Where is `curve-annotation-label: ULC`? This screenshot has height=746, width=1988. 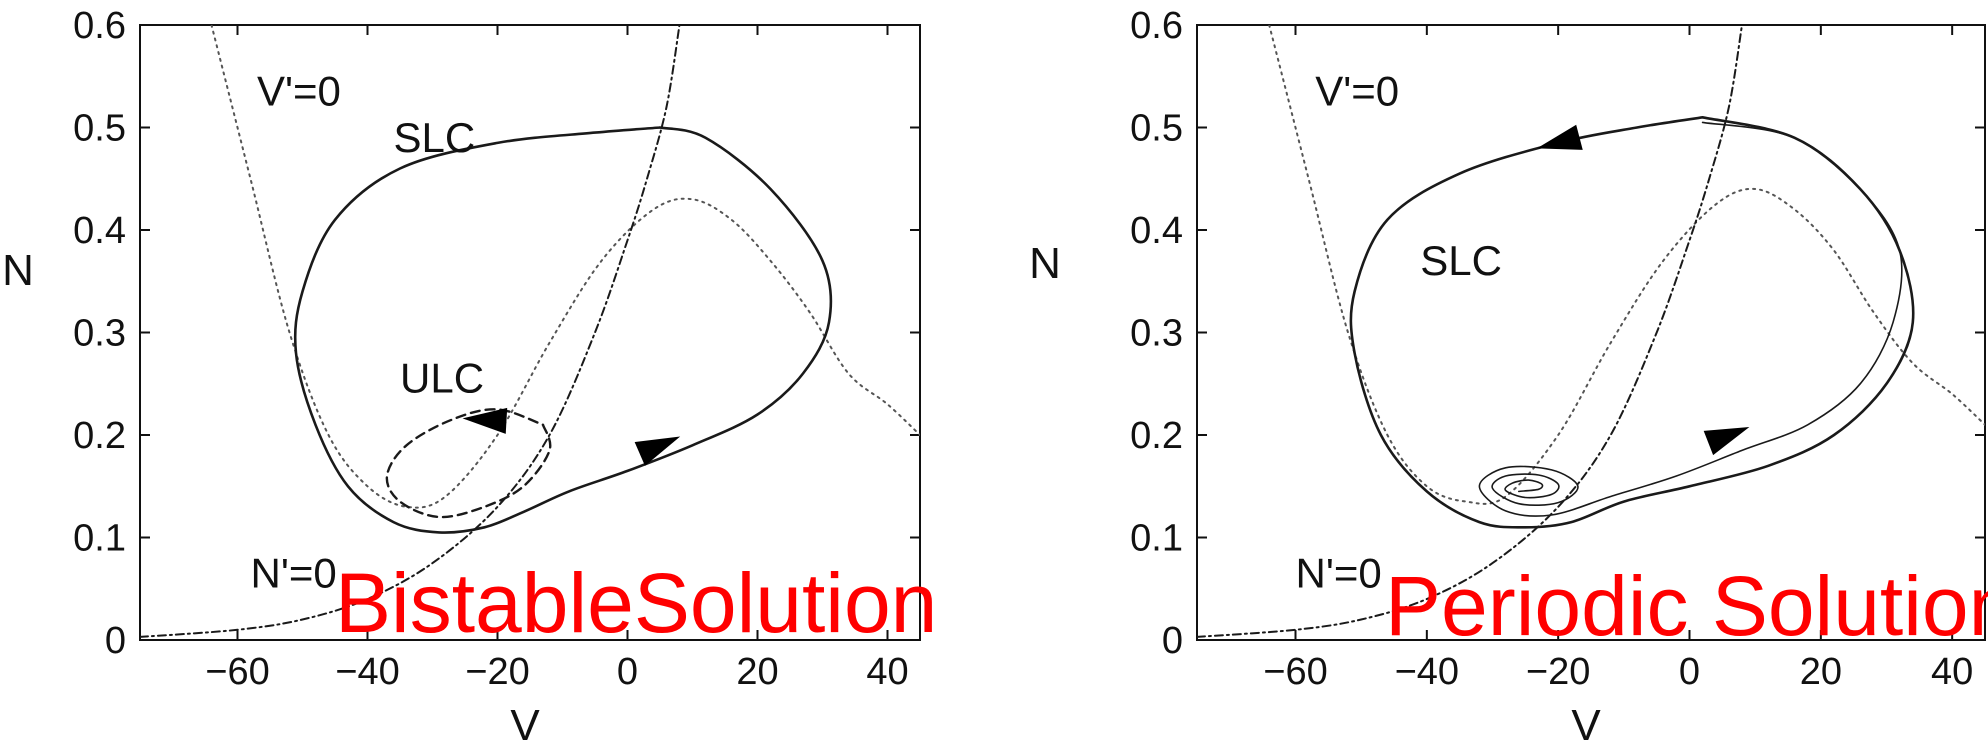
curve-annotation-label: ULC is located at coordinates (442, 378).